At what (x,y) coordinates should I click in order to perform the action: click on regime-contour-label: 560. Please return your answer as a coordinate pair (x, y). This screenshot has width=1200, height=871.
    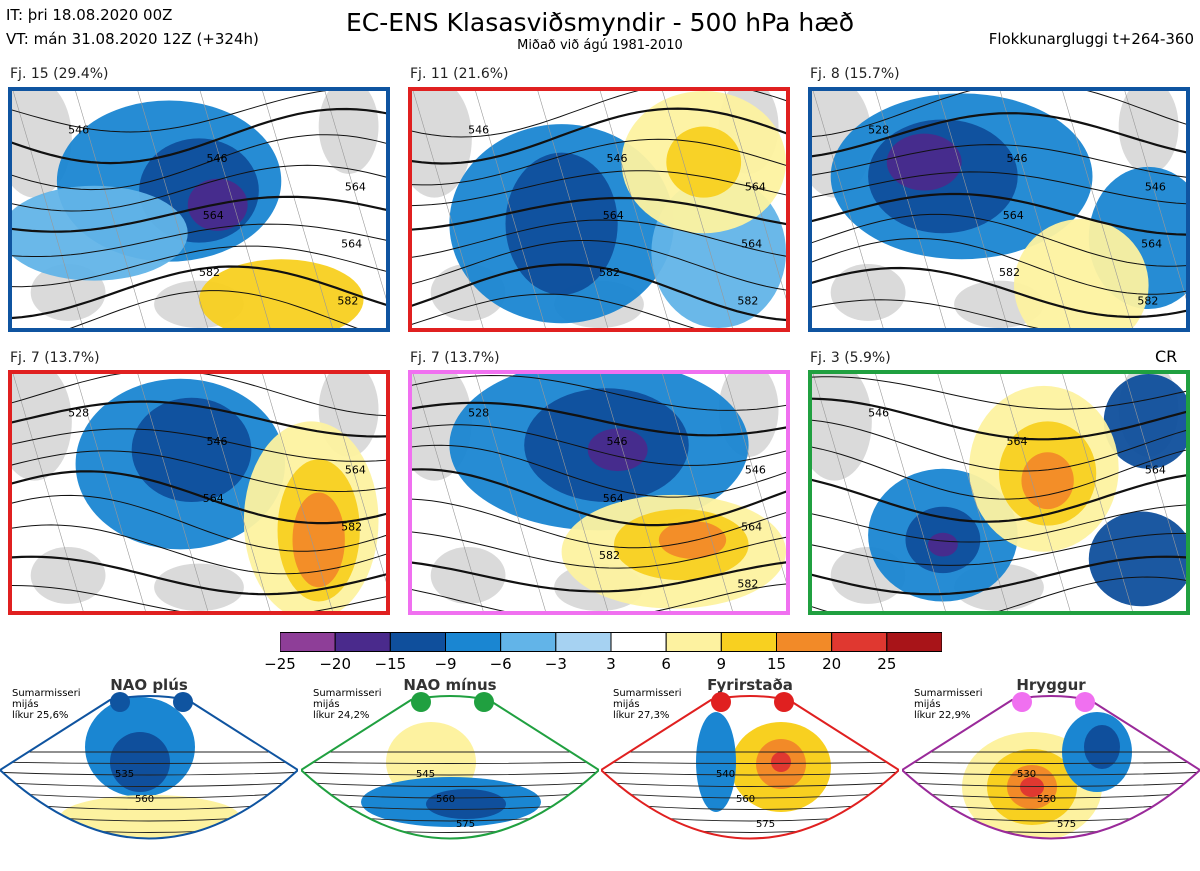
    Looking at the image, I should click on (144, 799).